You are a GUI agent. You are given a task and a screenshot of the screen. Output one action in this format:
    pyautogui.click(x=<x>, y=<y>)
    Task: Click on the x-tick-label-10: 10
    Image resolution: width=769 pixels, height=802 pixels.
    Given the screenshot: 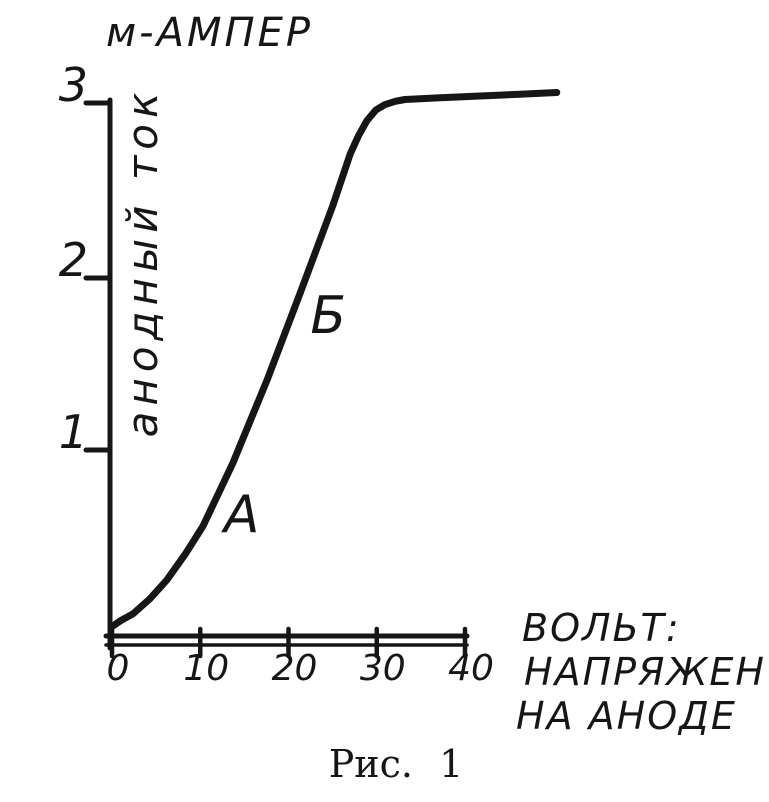 What is the action you would take?
    pyautogui.click(x=206, y=668)
    